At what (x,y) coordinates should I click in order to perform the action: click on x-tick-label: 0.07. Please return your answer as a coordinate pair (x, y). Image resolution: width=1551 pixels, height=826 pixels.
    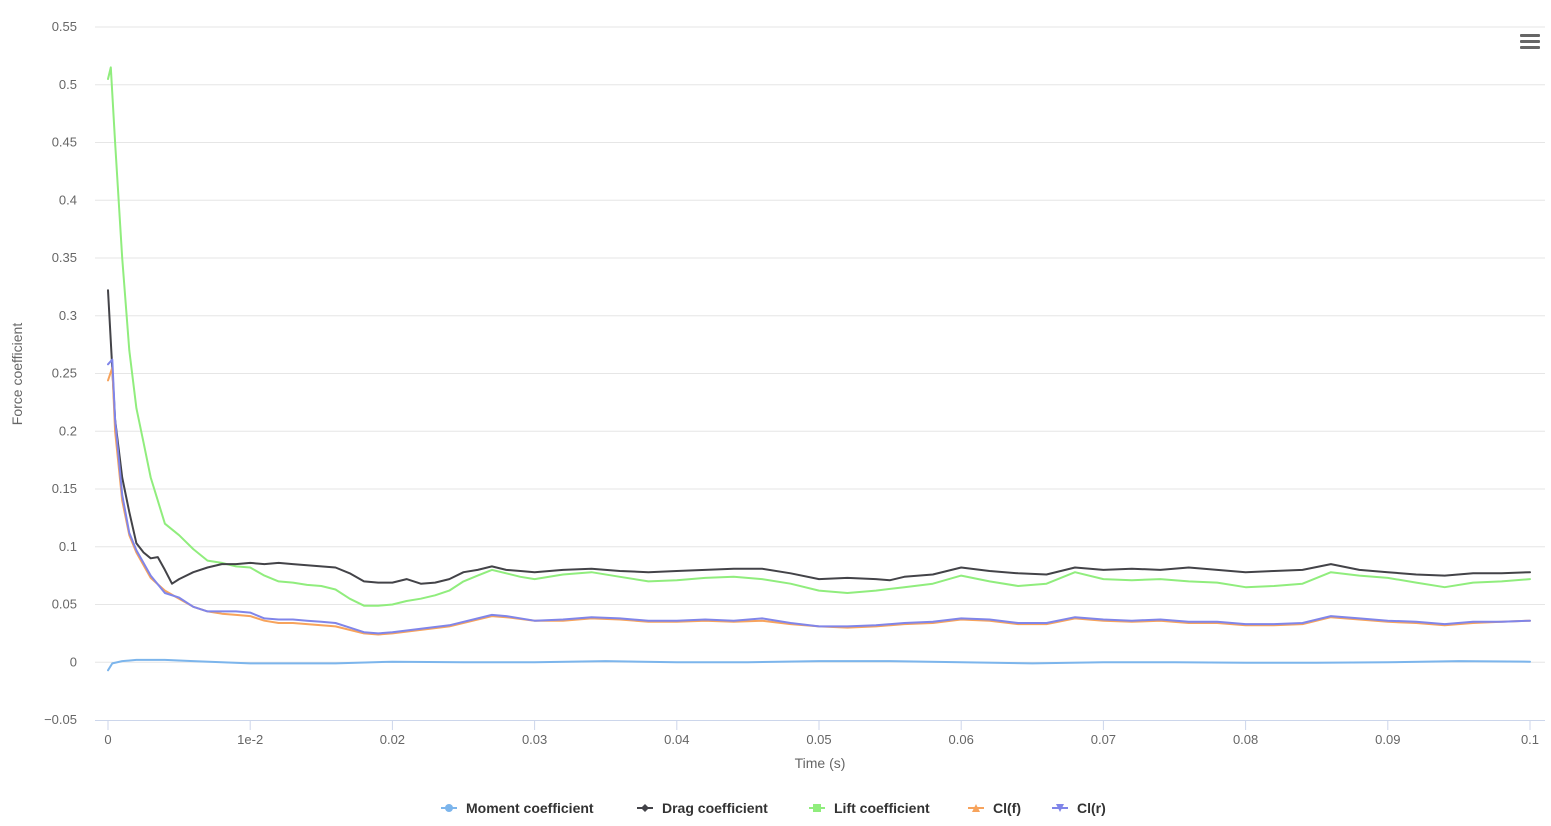
    Looking at the image, I should click on (1103, 739).